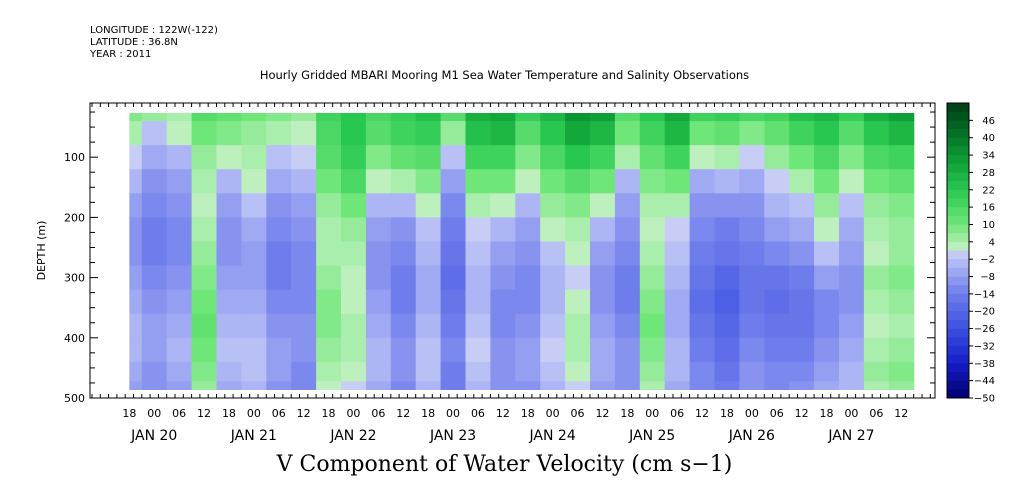 The width and height of the screenshot is (1009, 504). Describe the element at coordinates (253, 436) in the screenshot. I see `x-day-label: JAN 21` at that location.